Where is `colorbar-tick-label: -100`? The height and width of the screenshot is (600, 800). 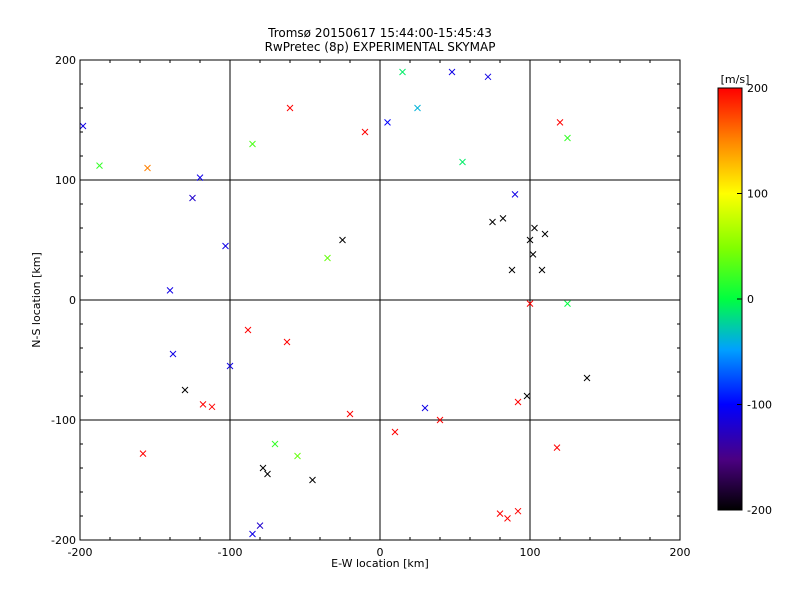
colorbar-tick-label: -100 is located at coordinates (759, 405).